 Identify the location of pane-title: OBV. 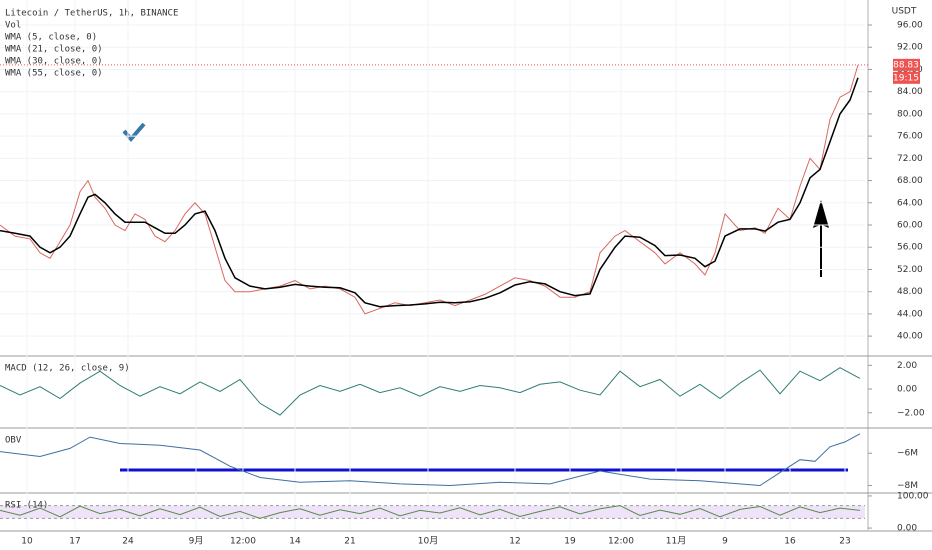
(13, 441).